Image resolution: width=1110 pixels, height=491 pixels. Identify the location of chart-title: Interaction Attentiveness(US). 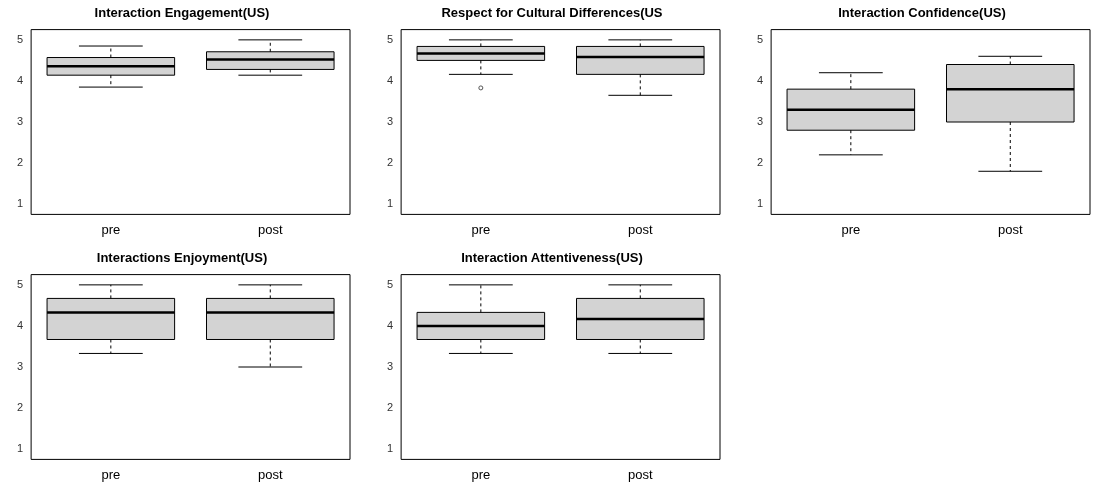
(552, 258).